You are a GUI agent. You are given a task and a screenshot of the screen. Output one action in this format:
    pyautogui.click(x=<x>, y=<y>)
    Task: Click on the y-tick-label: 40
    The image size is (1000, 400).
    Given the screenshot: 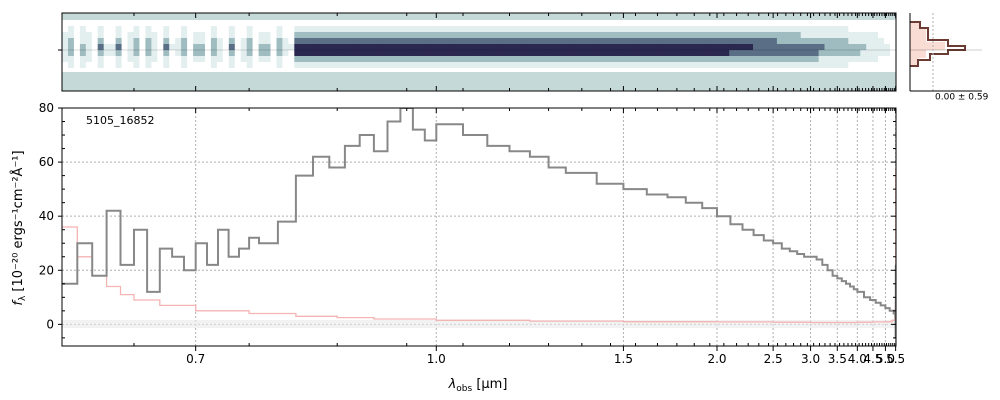 What is the action you would take?
    pyautogui.click(x=46, y=216)
    